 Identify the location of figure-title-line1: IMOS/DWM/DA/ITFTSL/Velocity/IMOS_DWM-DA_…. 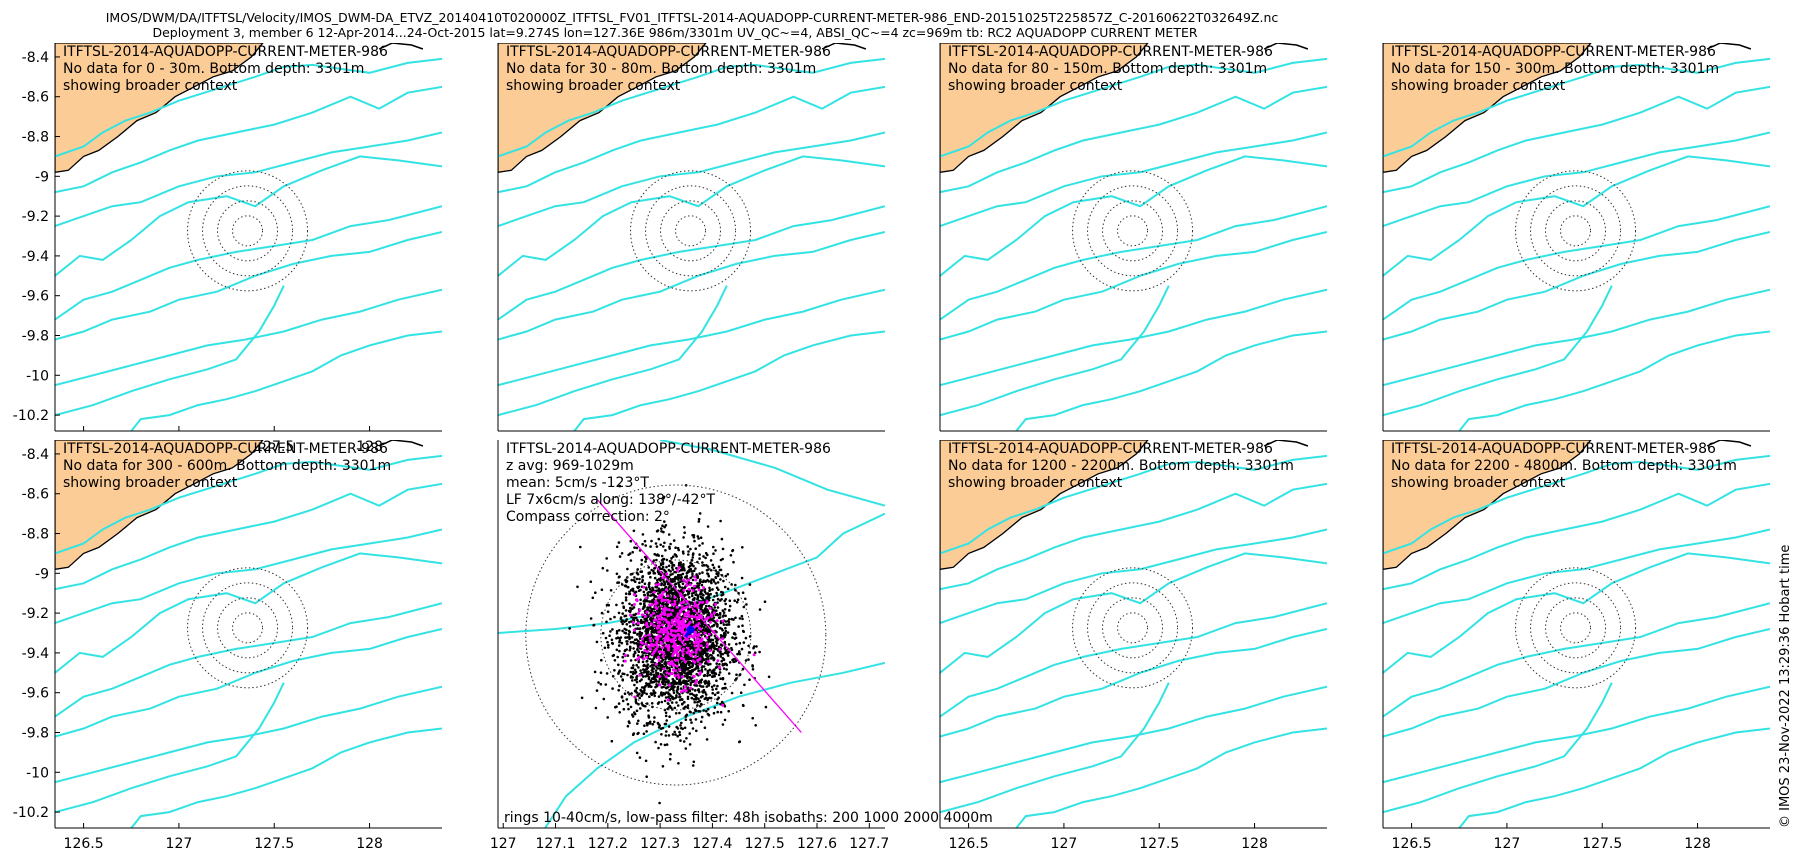
(692, 17).